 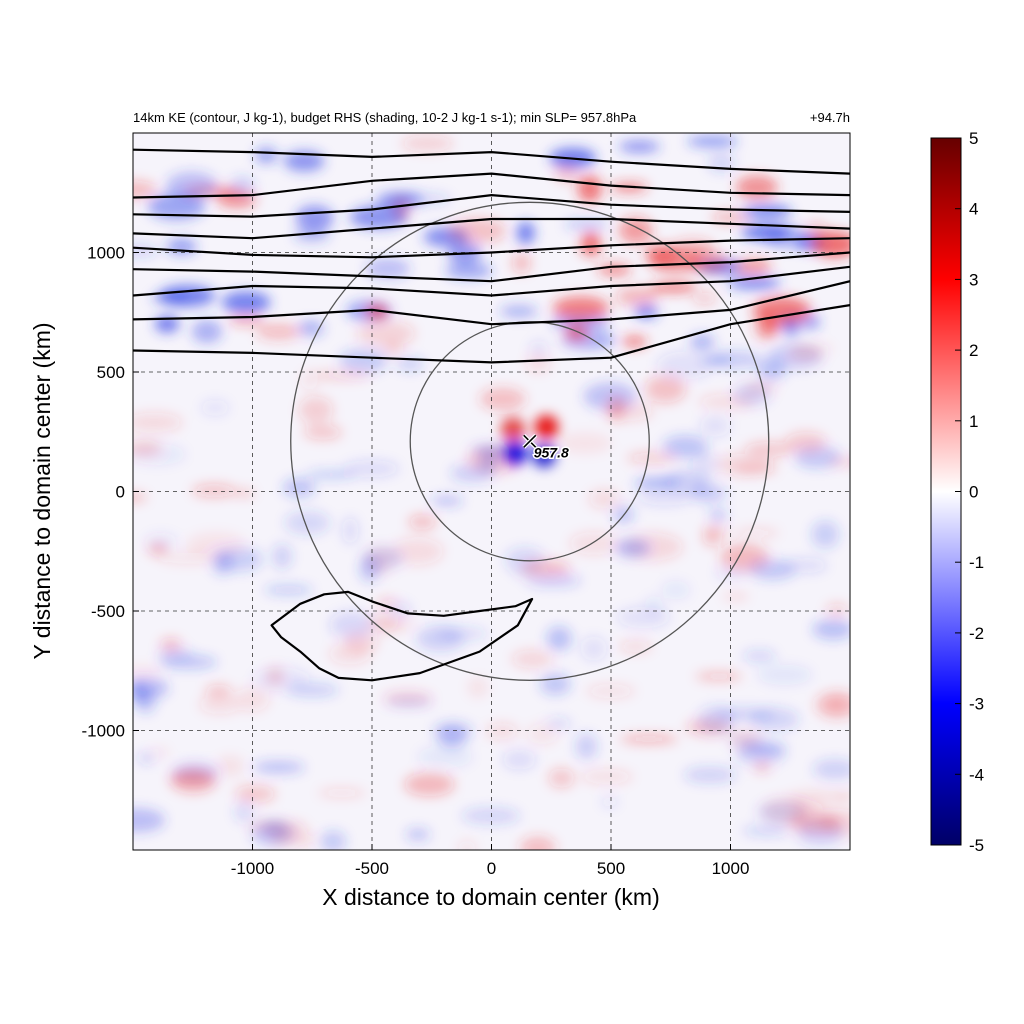 I want to click on colorbar-tick-label: -2, so click(x=976, y=633).